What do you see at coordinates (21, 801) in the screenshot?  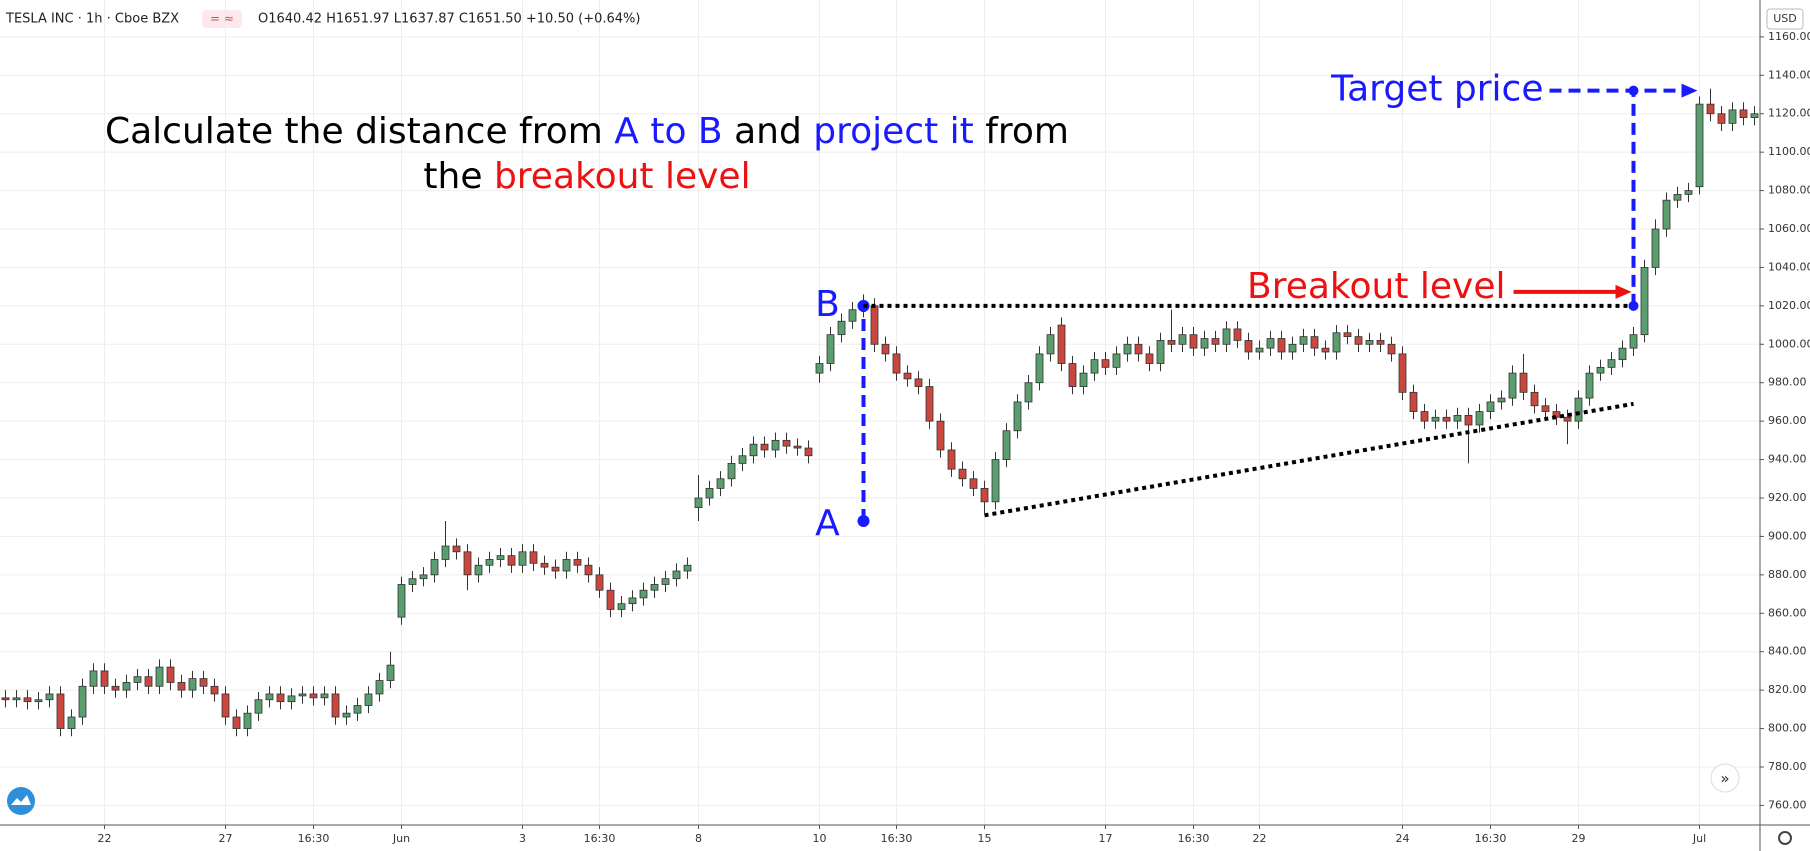 I see `logo` at bounding box center [21, 801].